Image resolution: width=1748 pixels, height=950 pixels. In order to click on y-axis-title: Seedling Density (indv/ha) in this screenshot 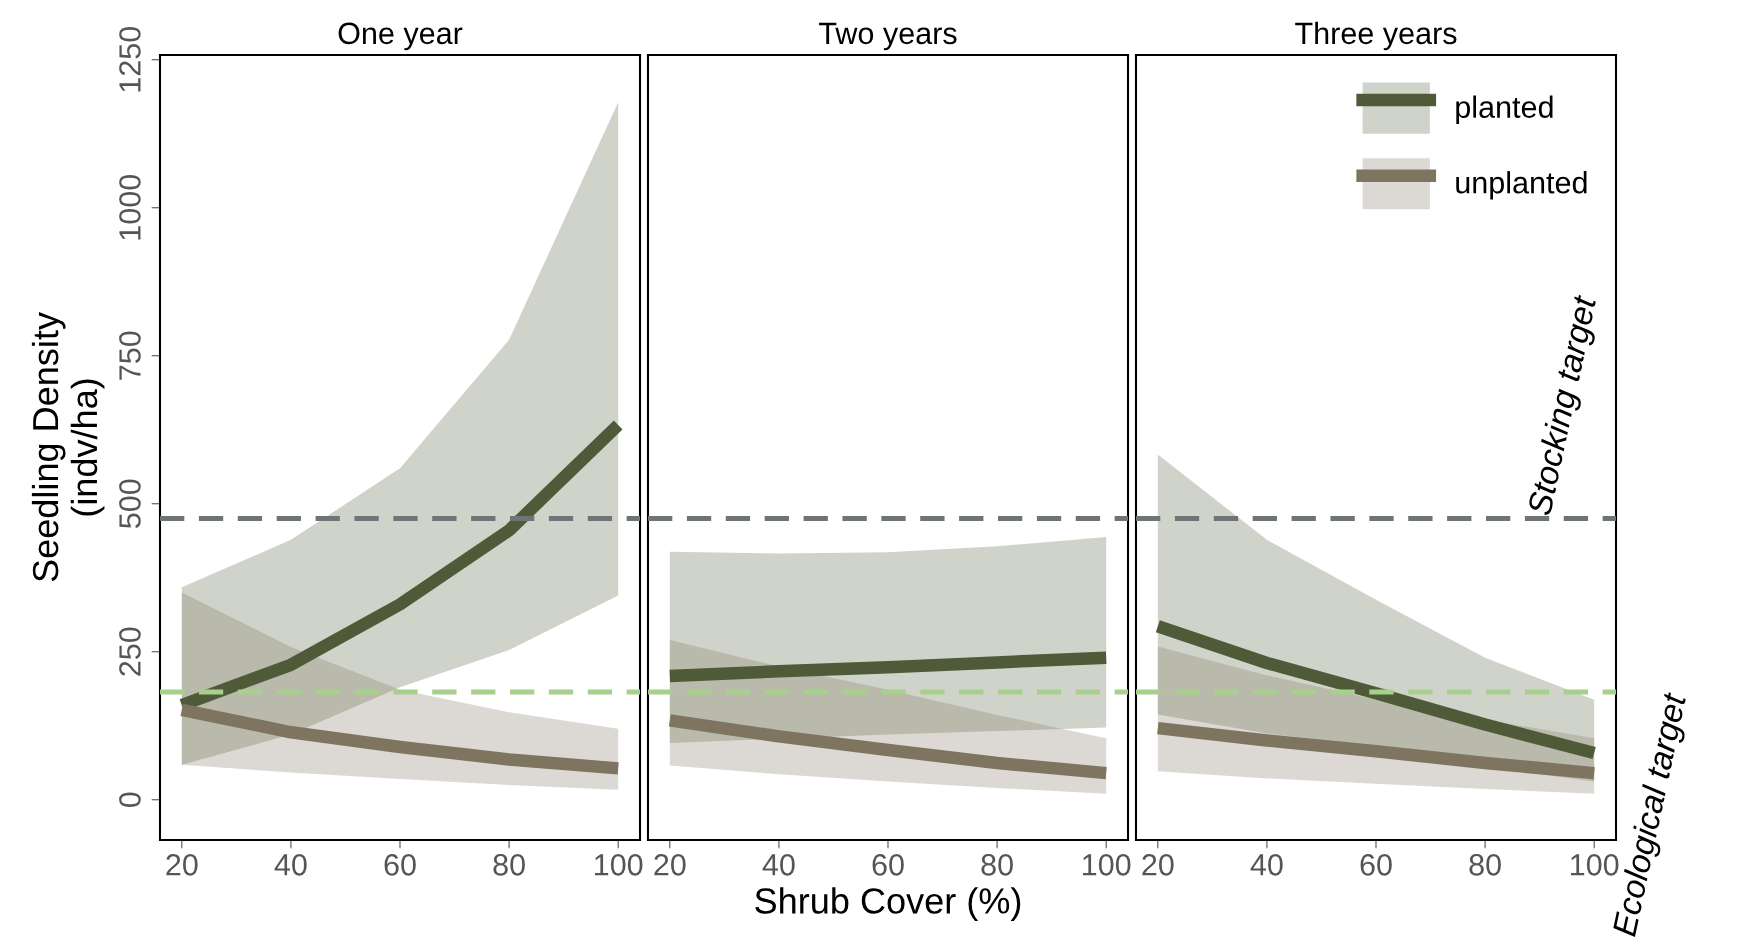, I will do `click(68, 447)`.